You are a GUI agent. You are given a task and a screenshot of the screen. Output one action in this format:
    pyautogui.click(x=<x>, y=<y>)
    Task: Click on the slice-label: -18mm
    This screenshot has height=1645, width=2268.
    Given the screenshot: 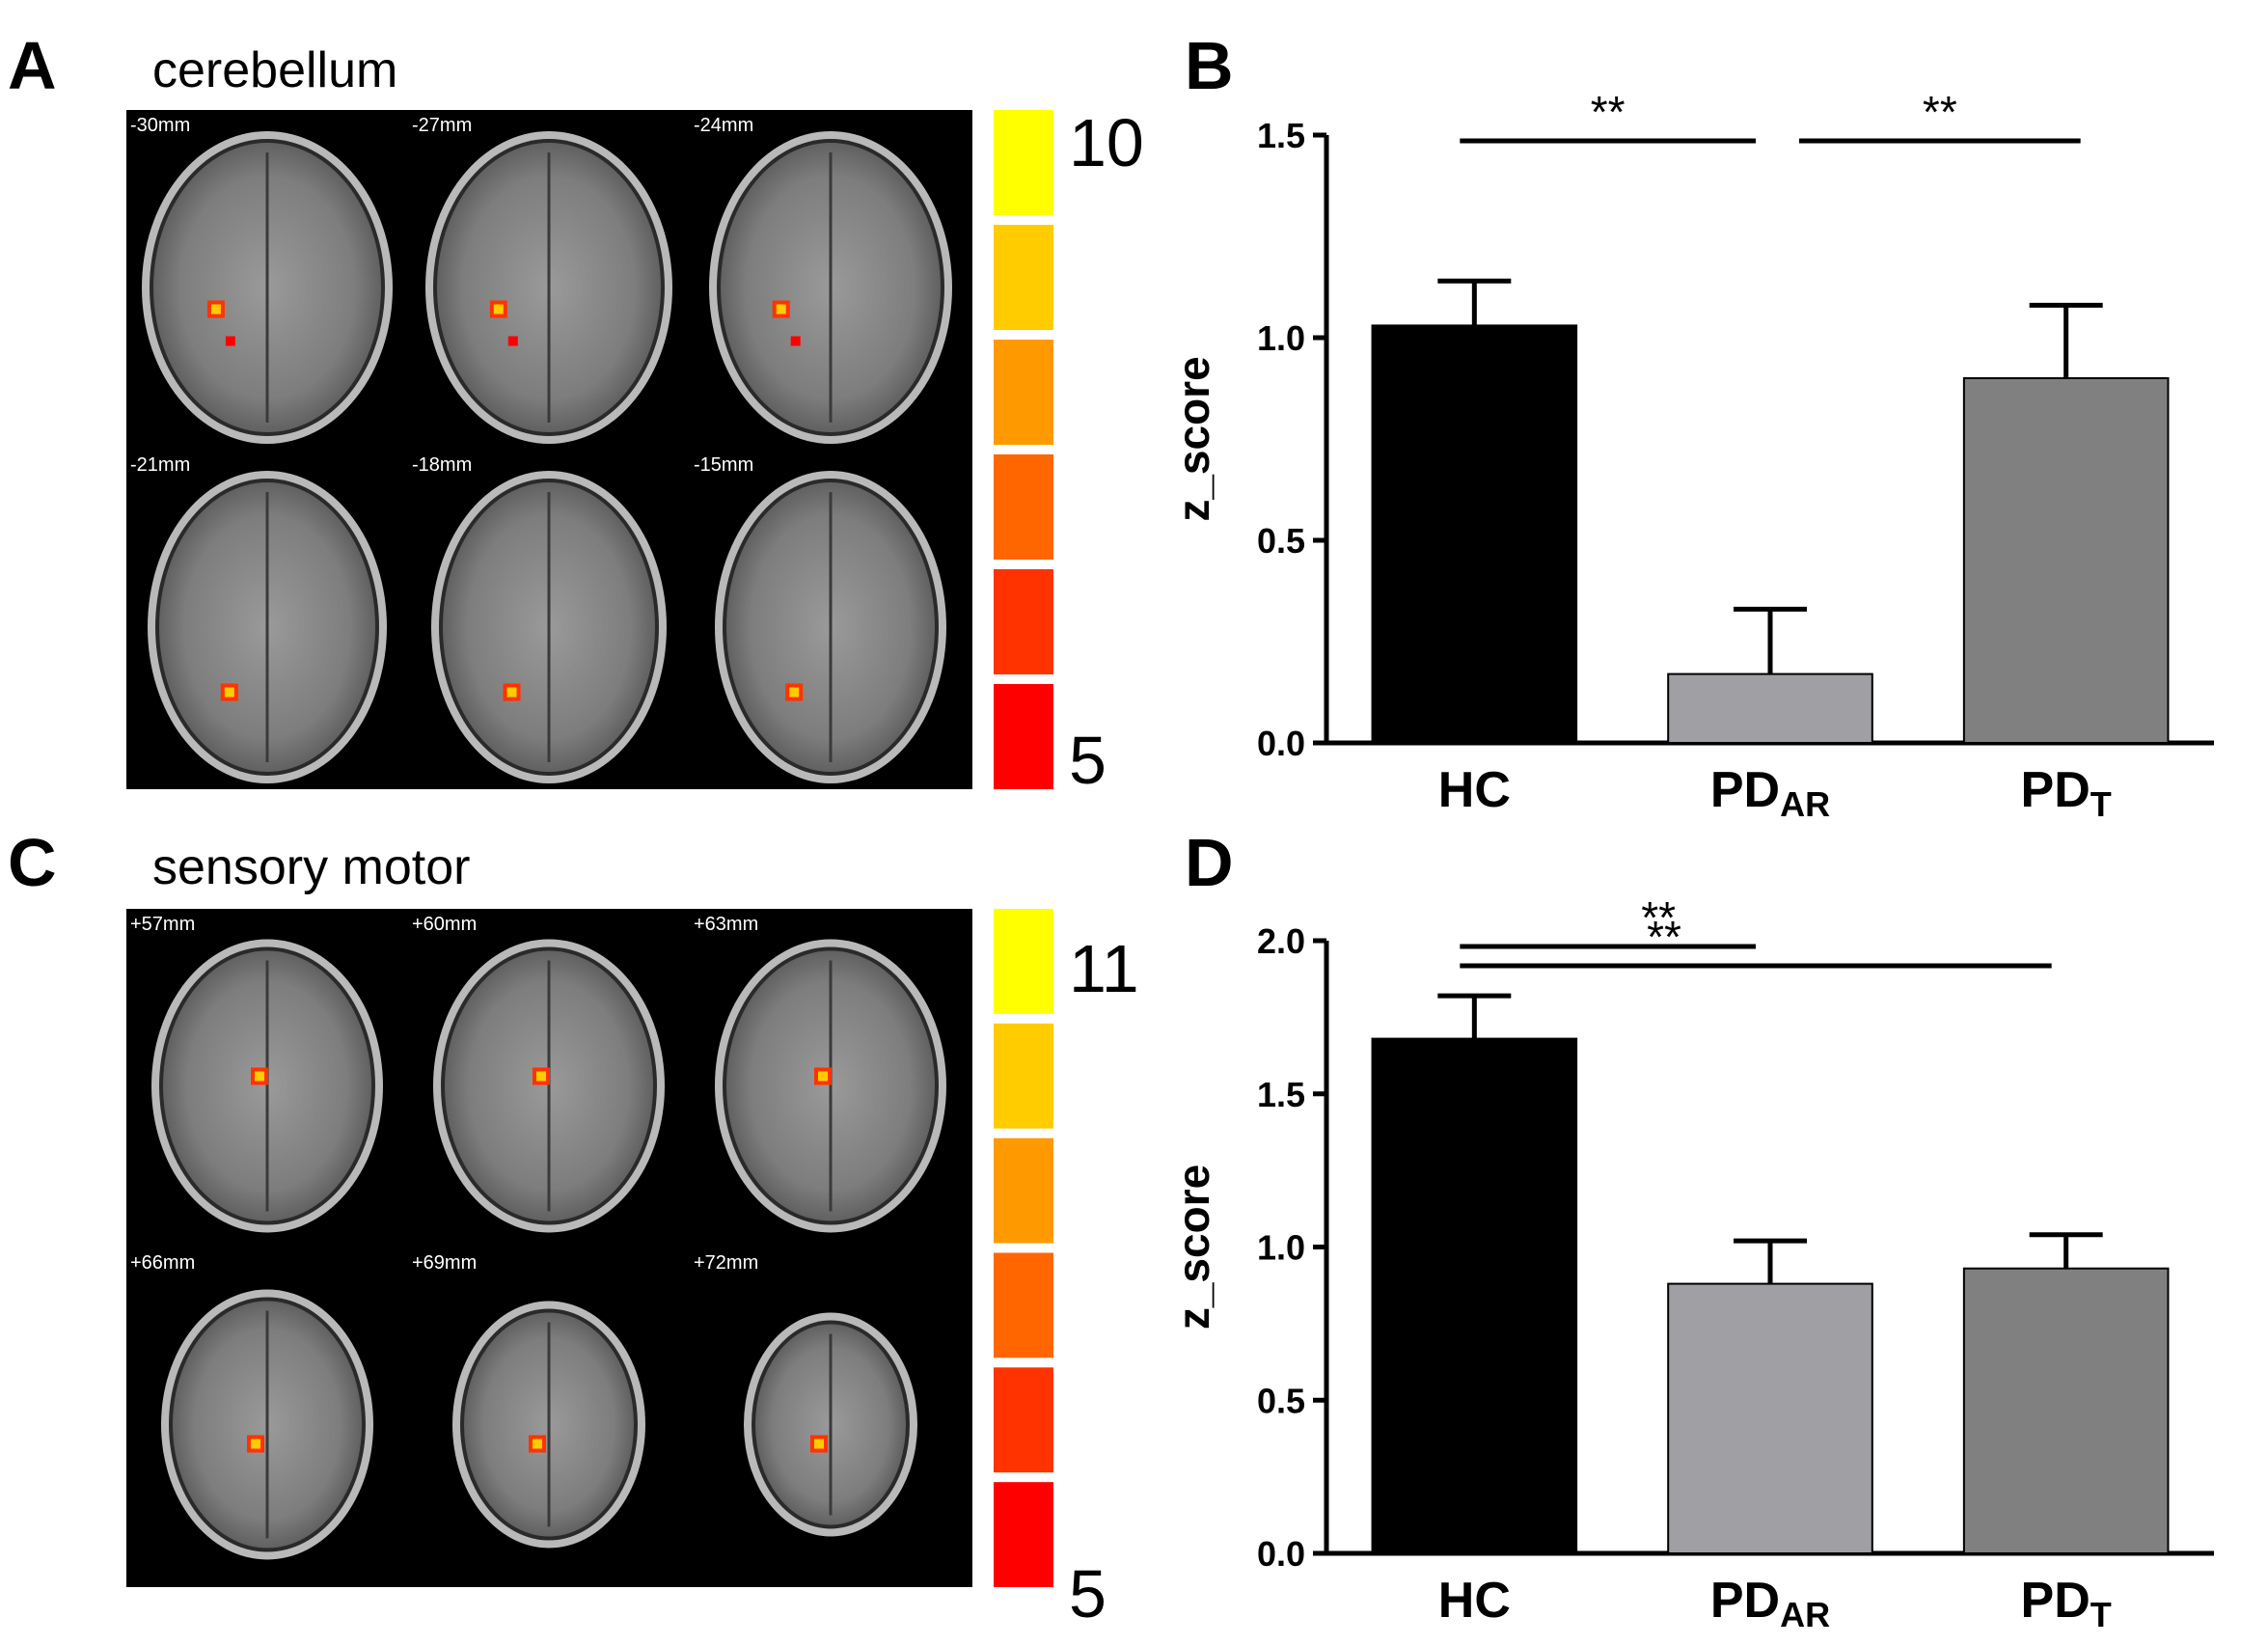 What is the action you would take?
    pyautogui.click(x=442, y=465)
    